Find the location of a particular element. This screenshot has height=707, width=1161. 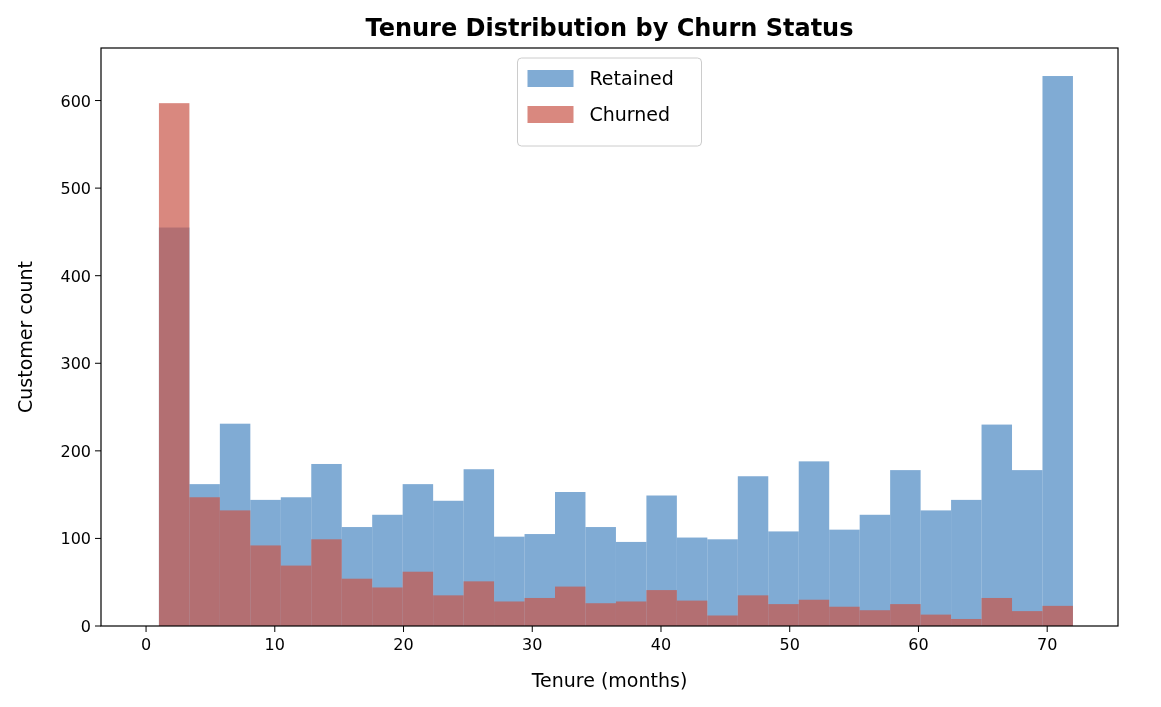

legend-label: Retained is located at coordinates (631, 78).